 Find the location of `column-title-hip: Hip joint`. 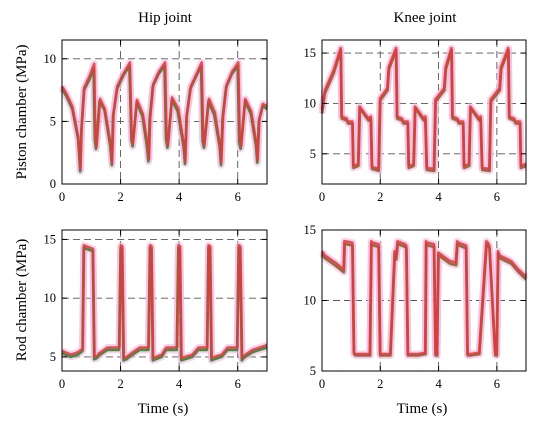

column-title-hip: Hip joint is located at coordinates (165, 18).